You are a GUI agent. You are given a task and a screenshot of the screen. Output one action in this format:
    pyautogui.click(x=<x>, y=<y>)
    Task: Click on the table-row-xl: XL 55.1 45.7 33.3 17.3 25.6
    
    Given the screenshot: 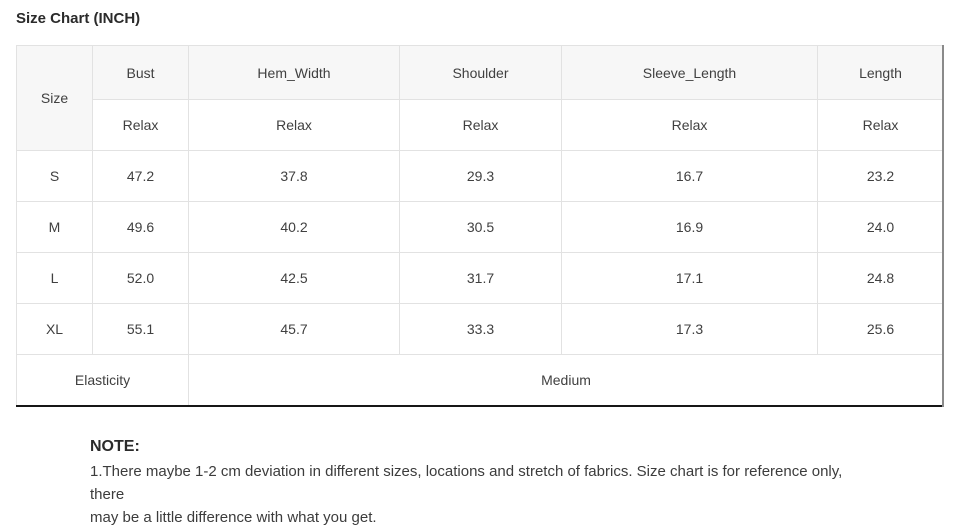 What is the action you would take?
    pyautogui.click(x=480, y=329)
    